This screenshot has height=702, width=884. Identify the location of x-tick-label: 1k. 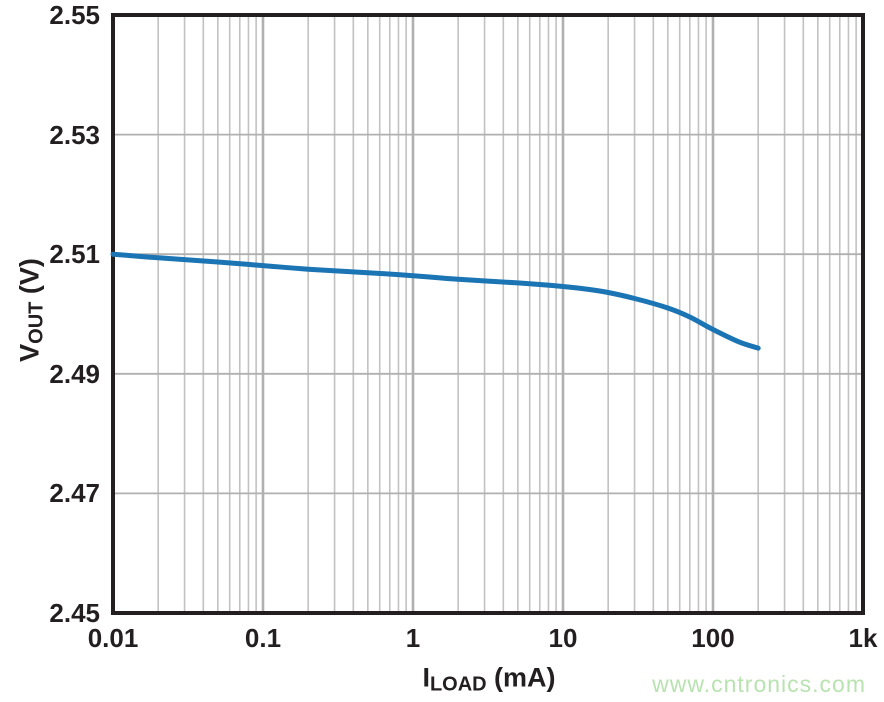
(863, 638).